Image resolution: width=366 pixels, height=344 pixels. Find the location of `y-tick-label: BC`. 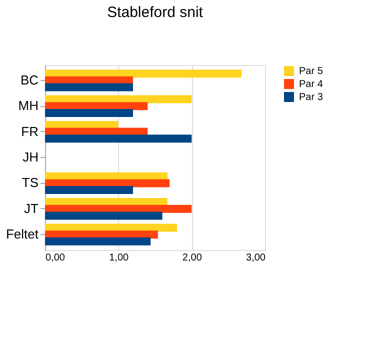

y-tick-label: BC is located at coordinates (29, 80).